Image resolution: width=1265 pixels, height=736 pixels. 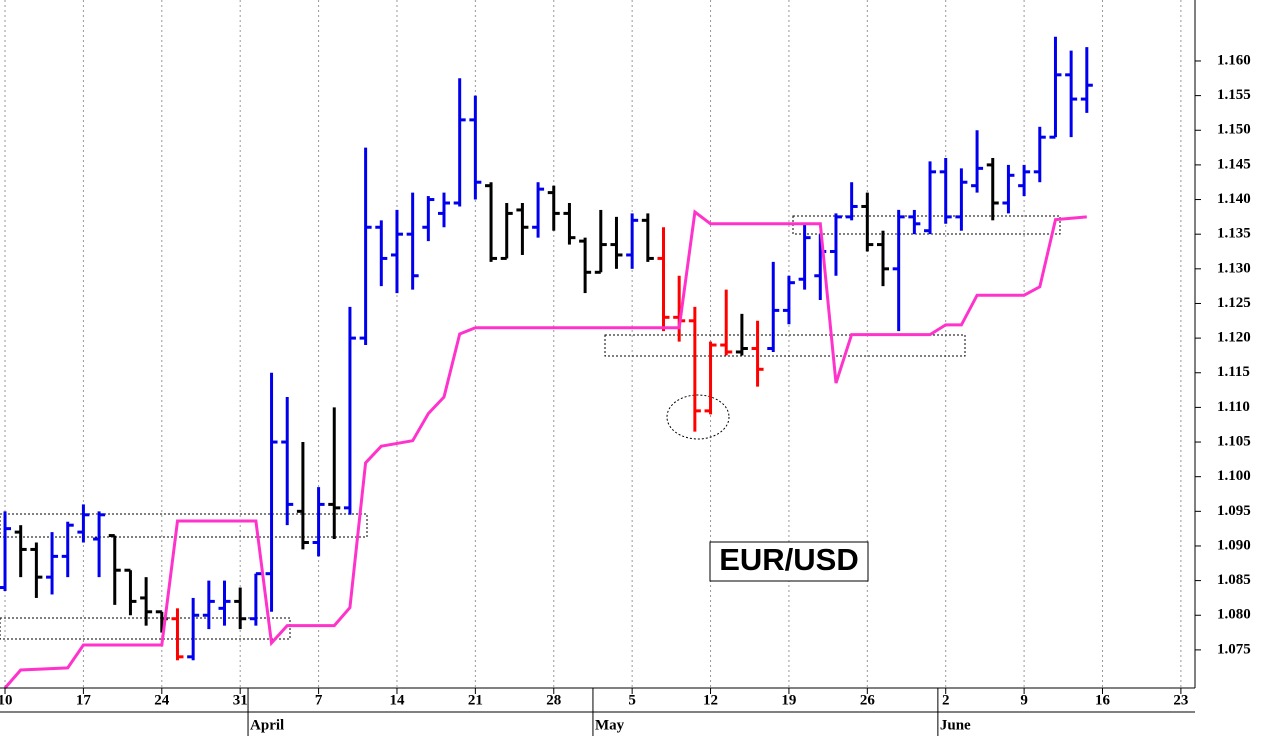 I want to click on x-tick-label: 19, so click(x=788, y=700).